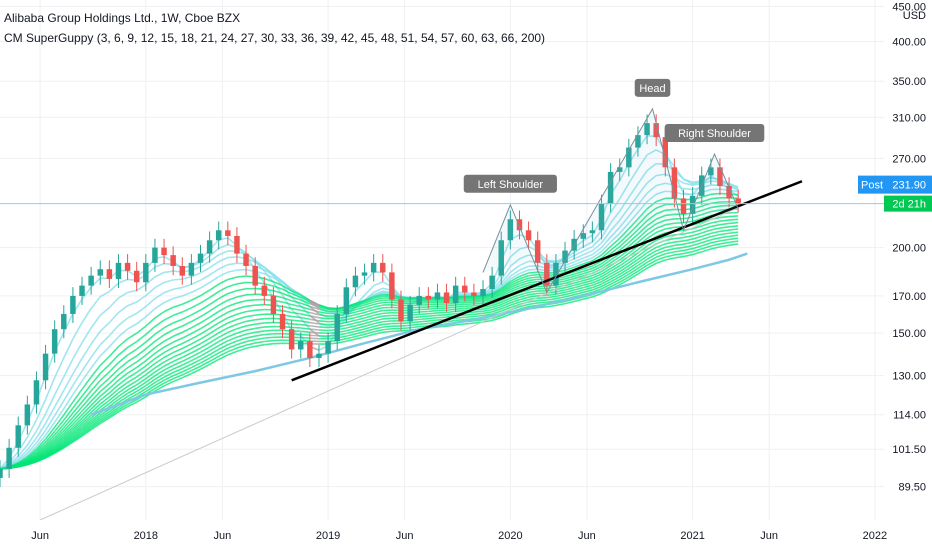  Describe the element at coordinates (587, 536) in the screenshot. I see `time-tick-label: Jun` at that location.